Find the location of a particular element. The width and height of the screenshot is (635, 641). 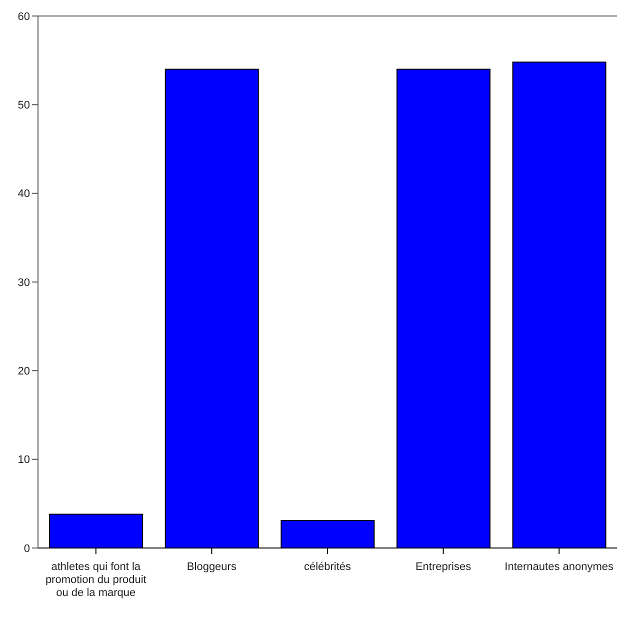

x-tick-label: Bloggeurs is located at coordinates (211, 567).